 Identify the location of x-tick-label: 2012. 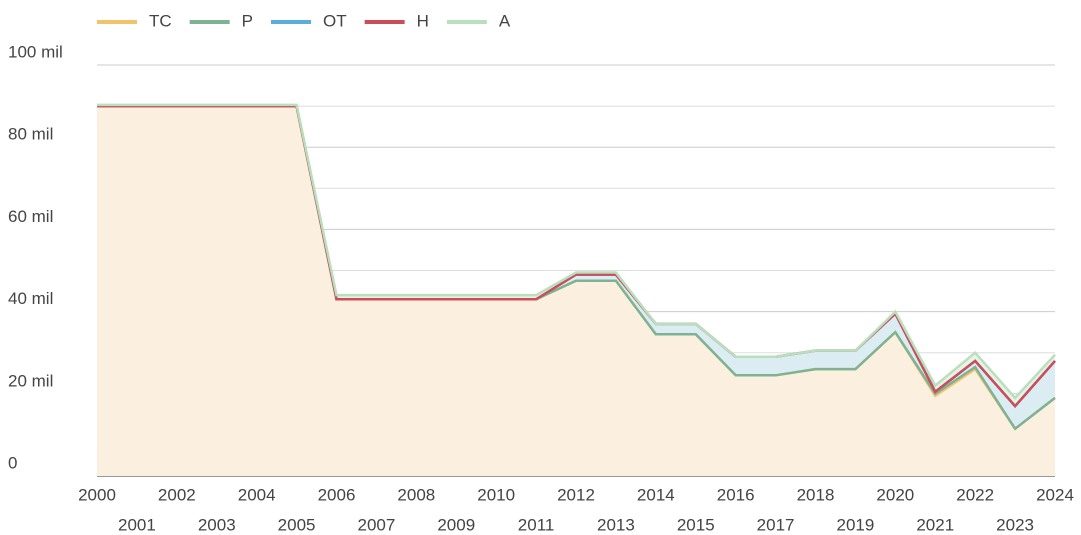
(576, 494).